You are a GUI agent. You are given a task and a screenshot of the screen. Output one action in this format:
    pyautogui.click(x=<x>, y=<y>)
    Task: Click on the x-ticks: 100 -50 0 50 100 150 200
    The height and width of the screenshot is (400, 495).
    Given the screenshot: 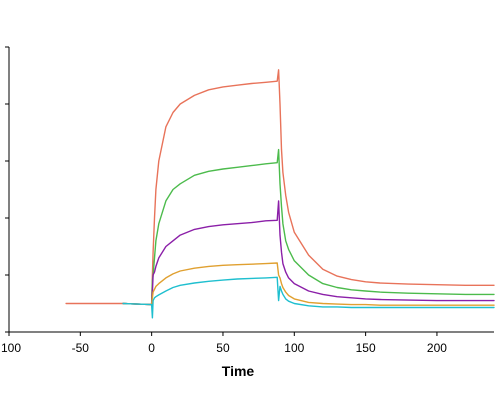 What is the action you would take?
    pyautogui.click(x=224, y=343)
    